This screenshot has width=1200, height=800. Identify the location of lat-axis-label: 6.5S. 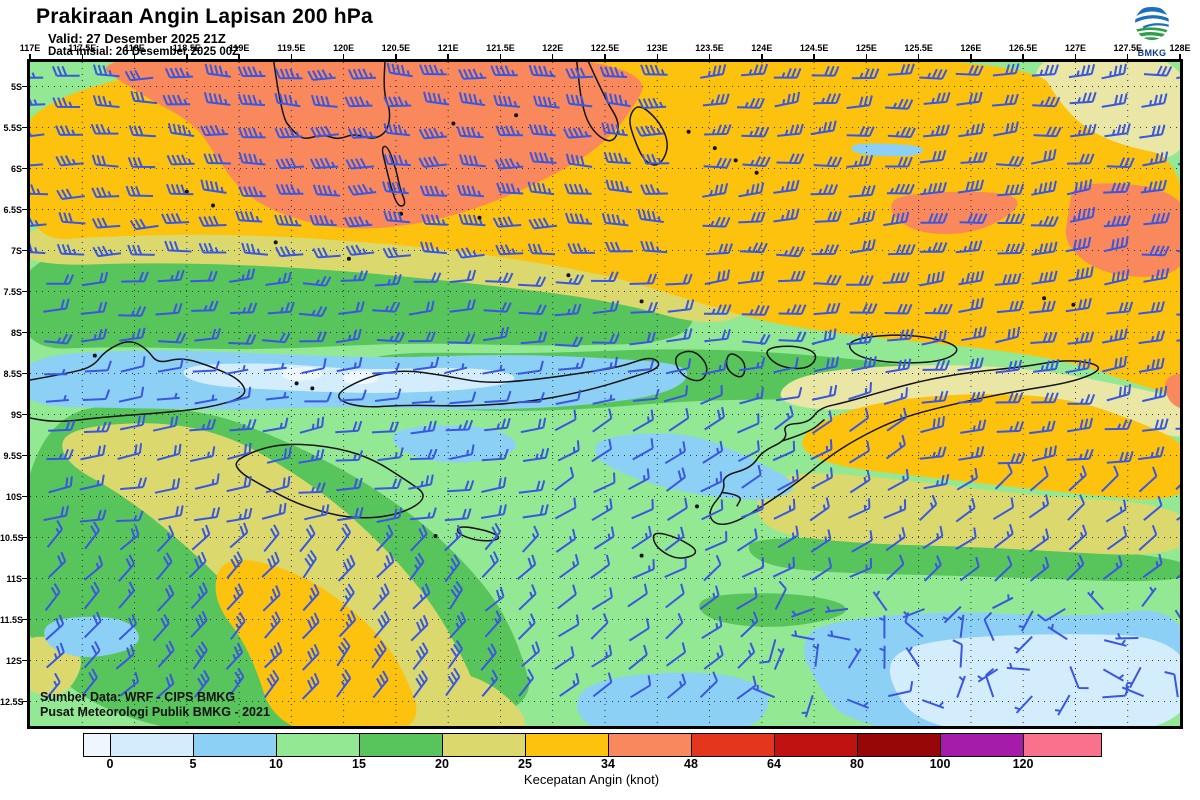
(12, 209).